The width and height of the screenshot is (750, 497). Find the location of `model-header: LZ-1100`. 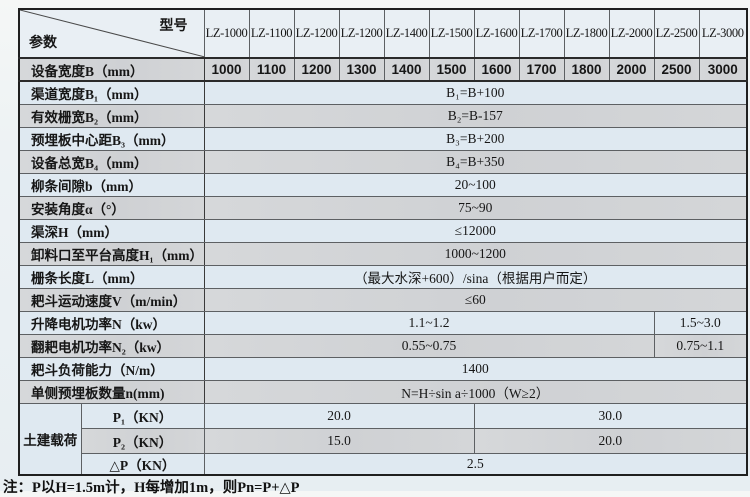

model-header: LZ-1100 is located at coordinates (271, 33).